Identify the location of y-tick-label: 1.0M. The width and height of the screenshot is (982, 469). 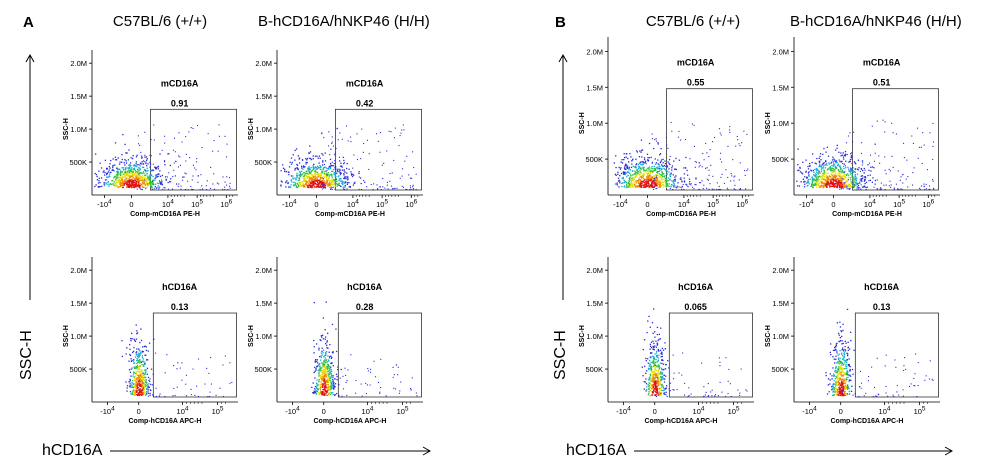
(594, 336).